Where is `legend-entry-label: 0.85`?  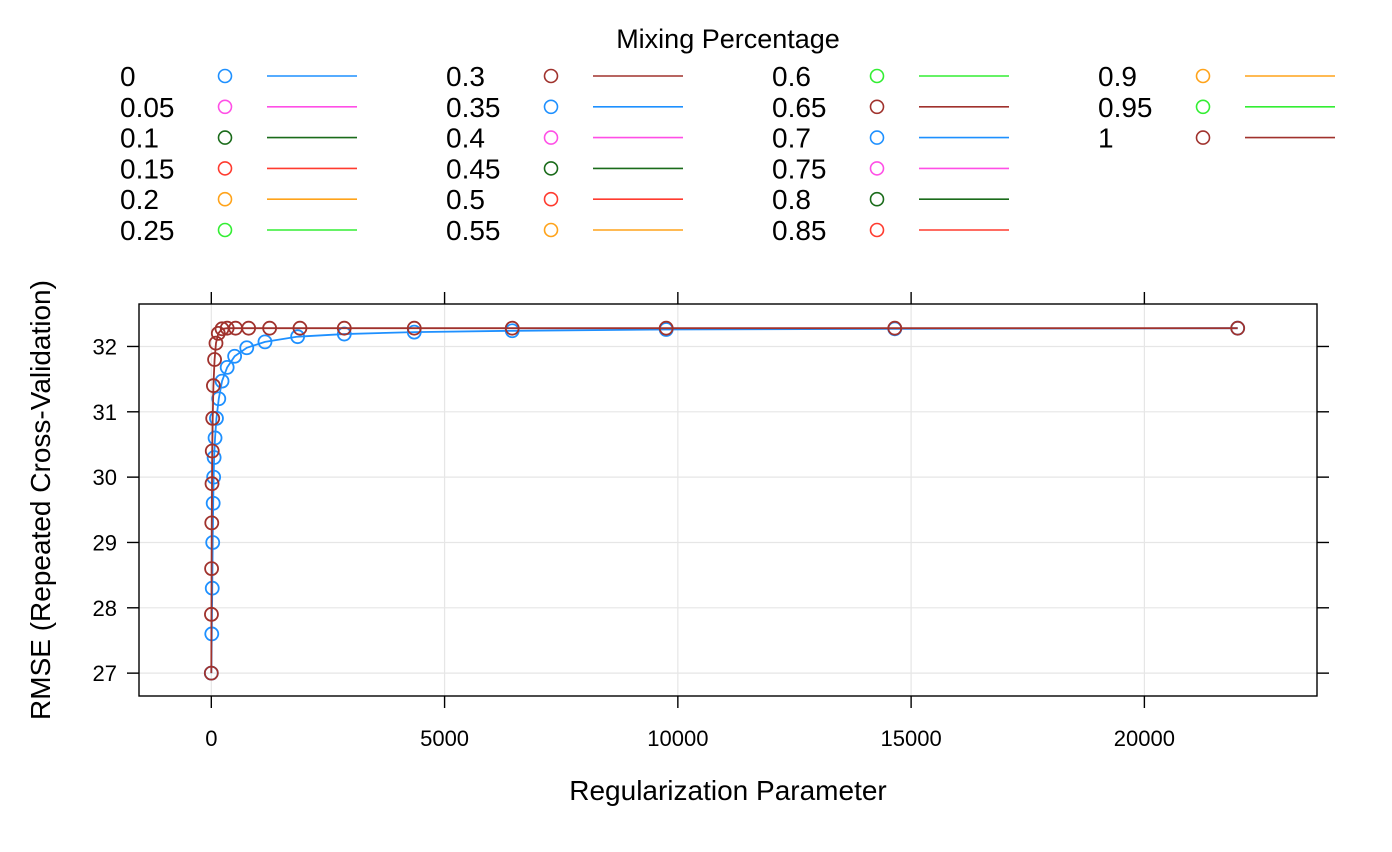
legend-entry-label: 0.85 is located at coordinates (799, 230).